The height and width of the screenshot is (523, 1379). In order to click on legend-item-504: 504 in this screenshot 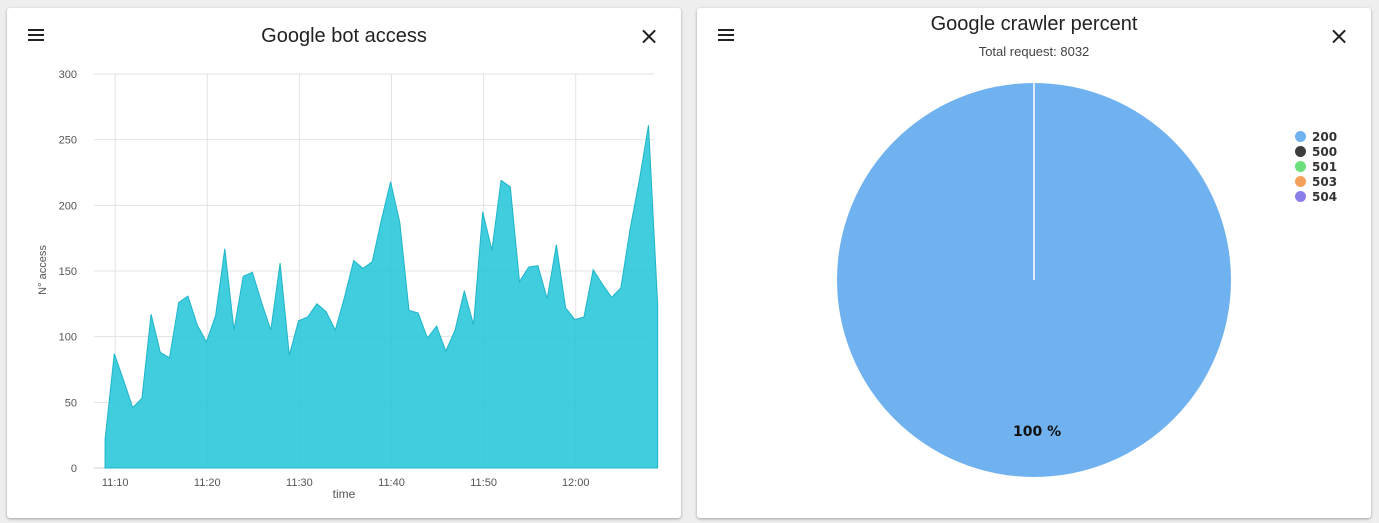, I will do `click(1316, 196)`.